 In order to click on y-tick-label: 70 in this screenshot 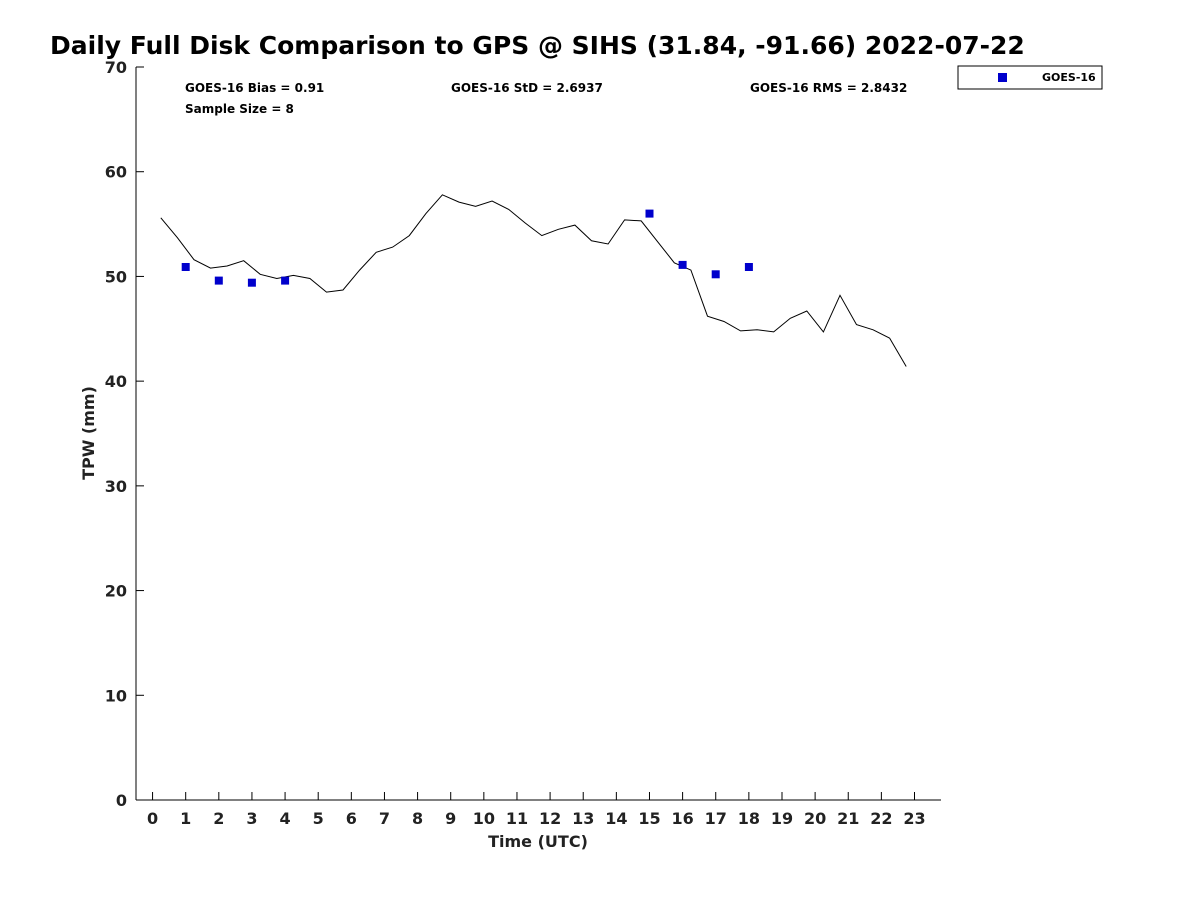, I will do `click(116, 67)`.